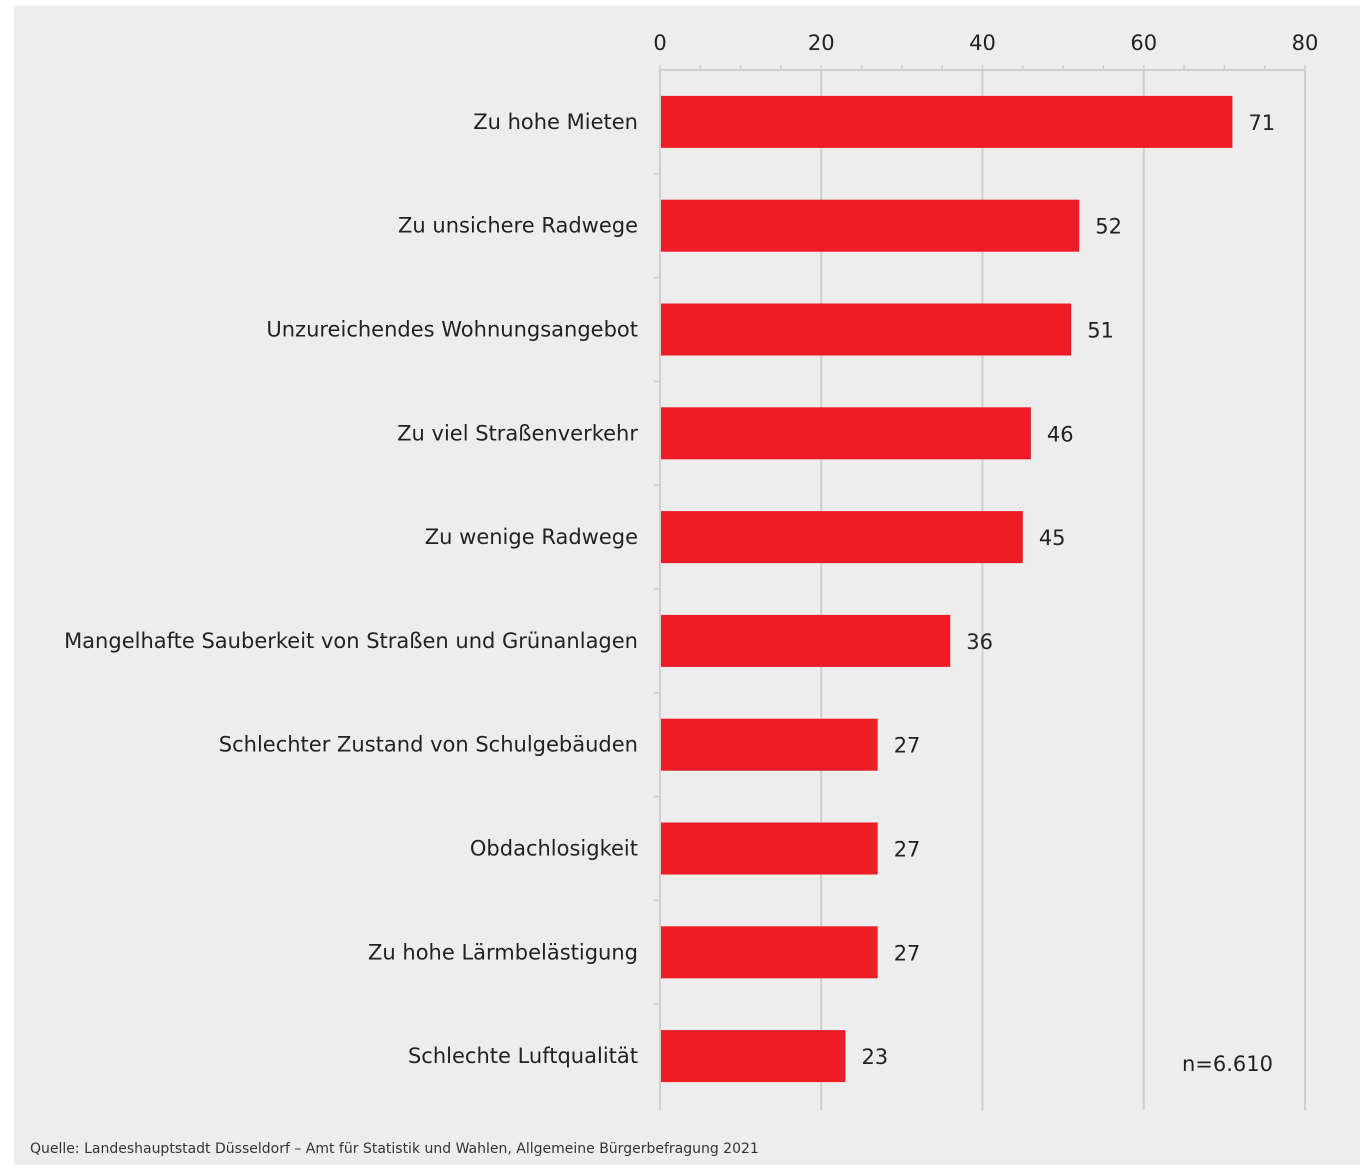 The height and width of the screenshot is (1171, 1360). I want to click on value-label-9: 23, so click(874, 1057).